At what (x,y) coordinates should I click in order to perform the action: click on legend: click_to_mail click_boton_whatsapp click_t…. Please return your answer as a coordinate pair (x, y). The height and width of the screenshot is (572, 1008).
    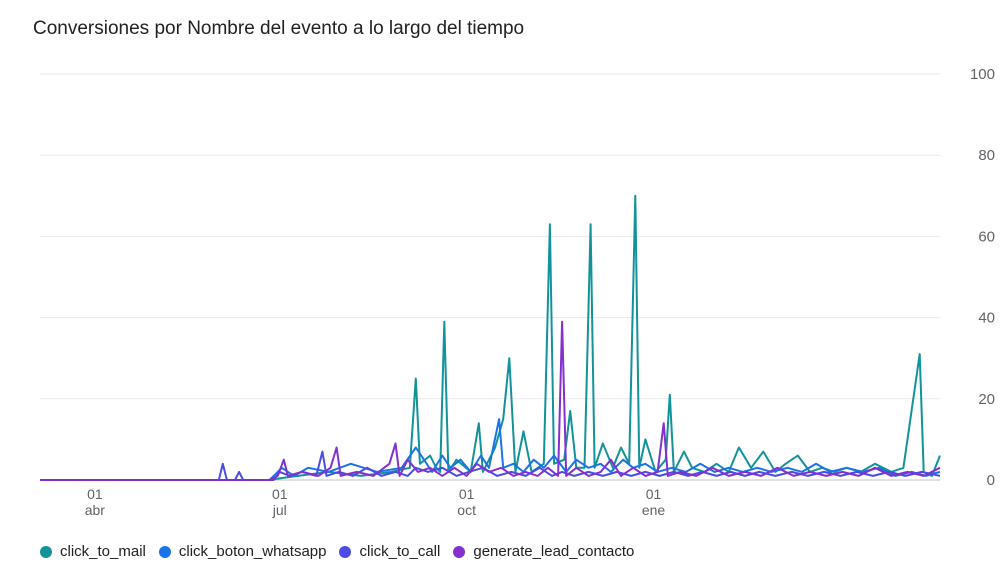
    Looking at the image, I should click on (343, 551).